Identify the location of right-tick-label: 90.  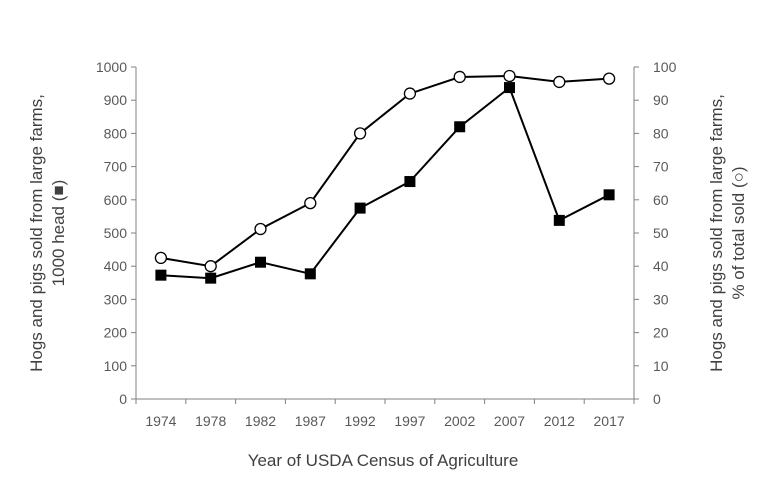
(661, 100).